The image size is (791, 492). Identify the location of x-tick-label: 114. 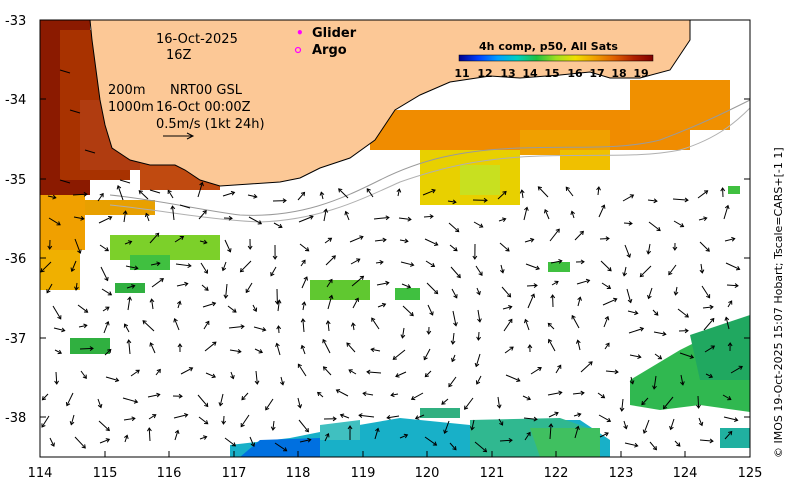
(40, 473).